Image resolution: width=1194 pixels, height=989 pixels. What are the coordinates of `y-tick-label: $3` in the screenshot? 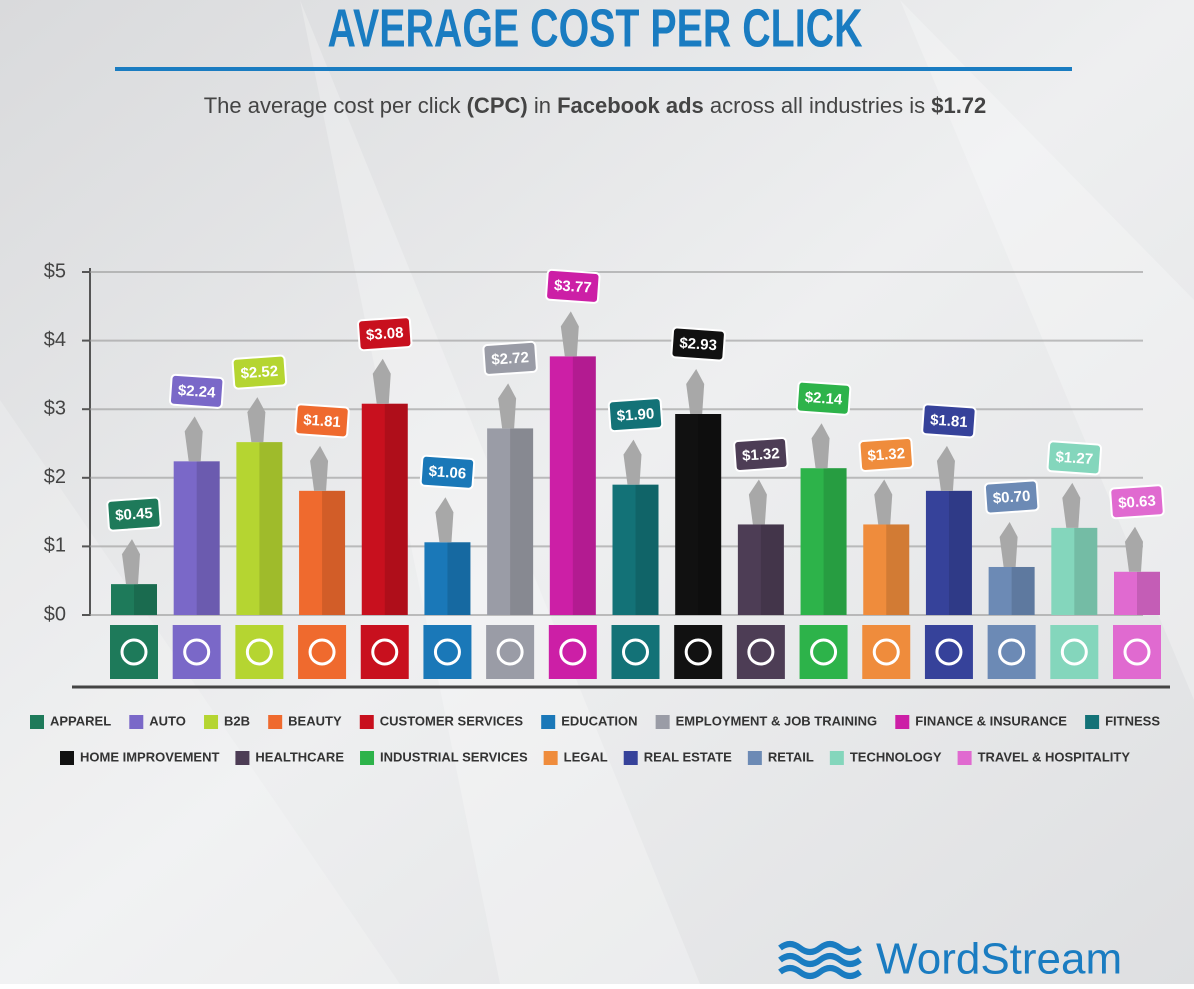 It's located at (55, 408).